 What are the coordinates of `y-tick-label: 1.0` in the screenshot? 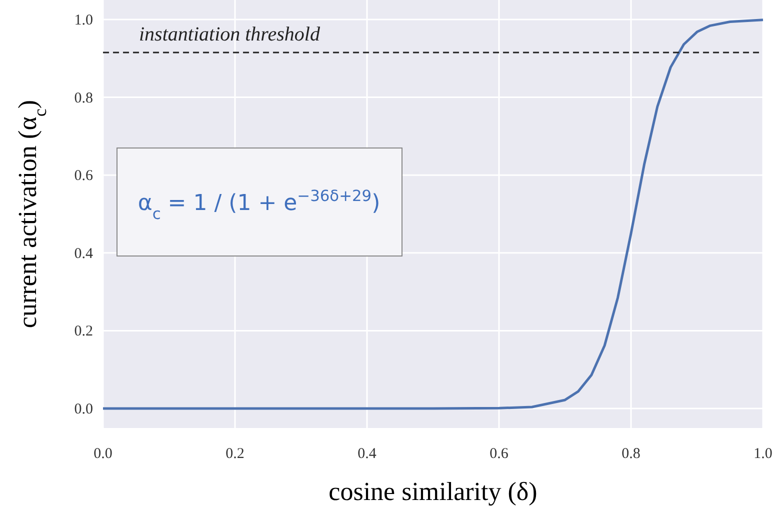 It's located at (83, 20).